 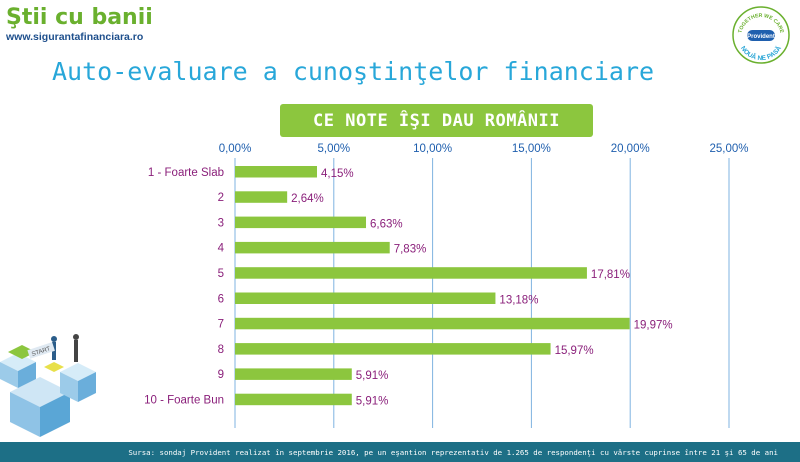 I want to click on category-label: 9, so click(x=221, y=375).